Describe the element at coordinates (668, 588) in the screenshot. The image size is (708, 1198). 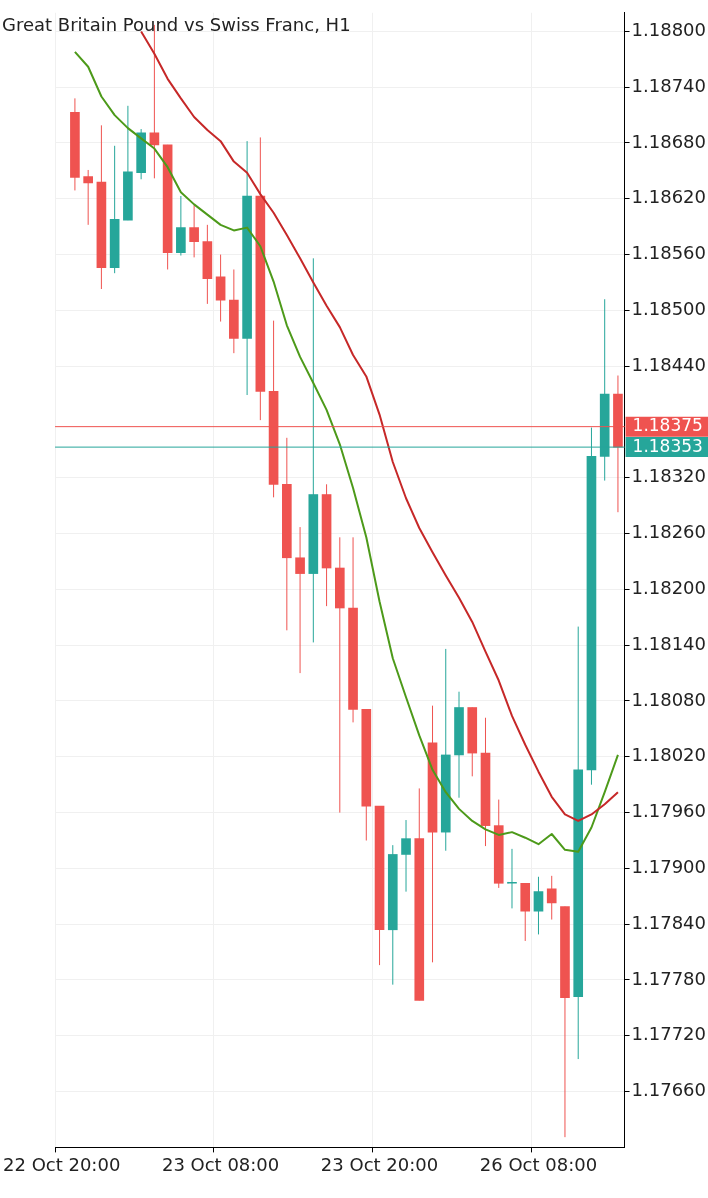
I see `y-tick-label: 1.18200` at that location.